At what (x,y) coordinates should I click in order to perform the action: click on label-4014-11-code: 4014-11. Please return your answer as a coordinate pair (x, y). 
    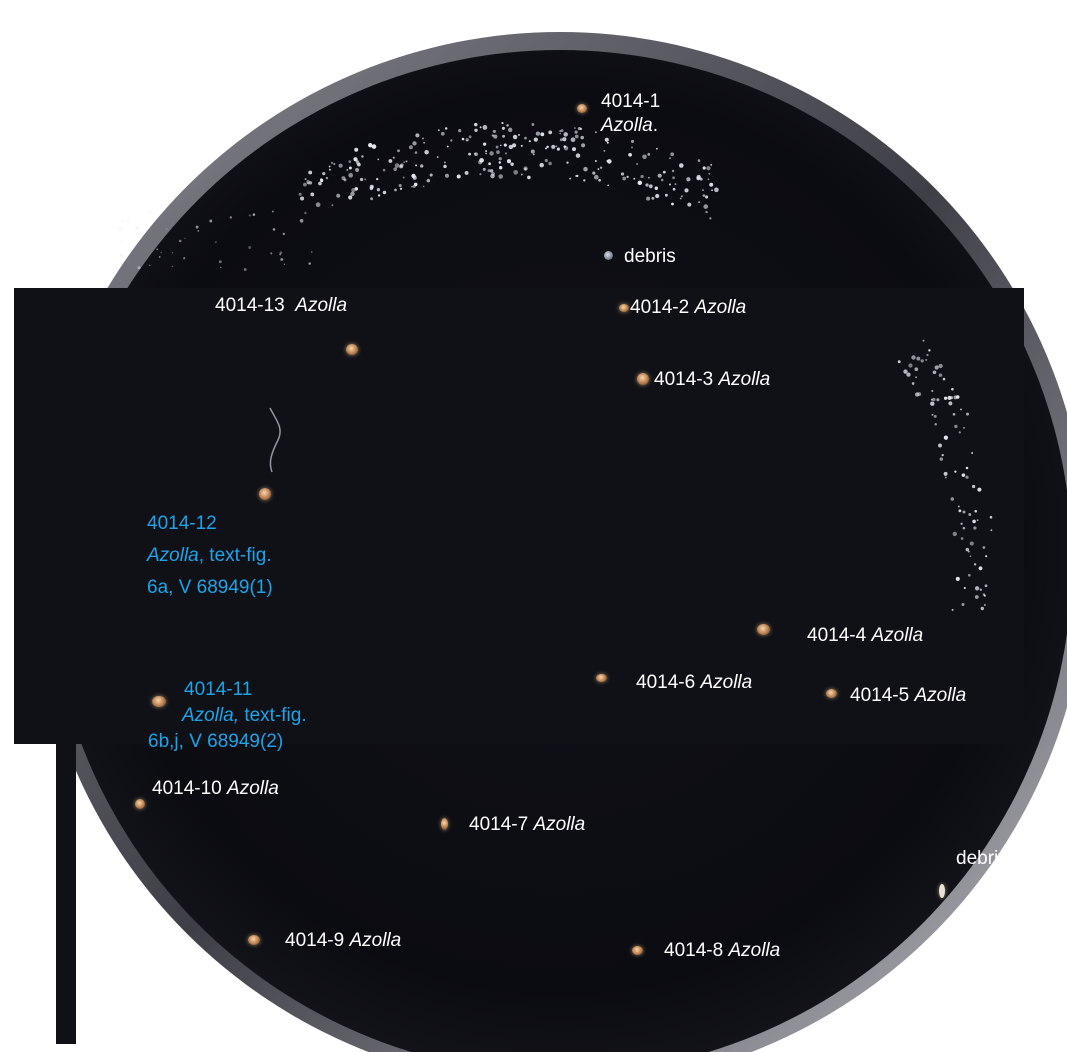
    Looking at the image, I should click on (218, 689).